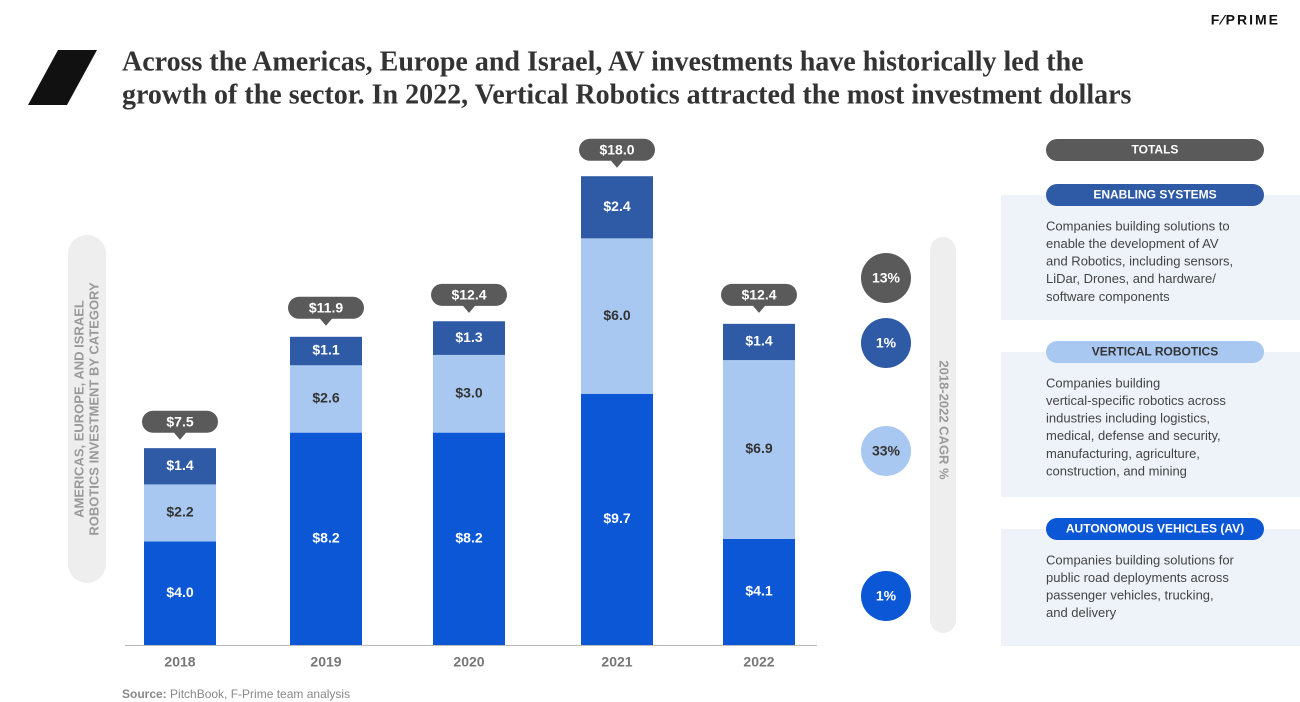 The height and width of the screenshot is (702, 1300). I want to click on value-label: $1.1, so click(325, 350).